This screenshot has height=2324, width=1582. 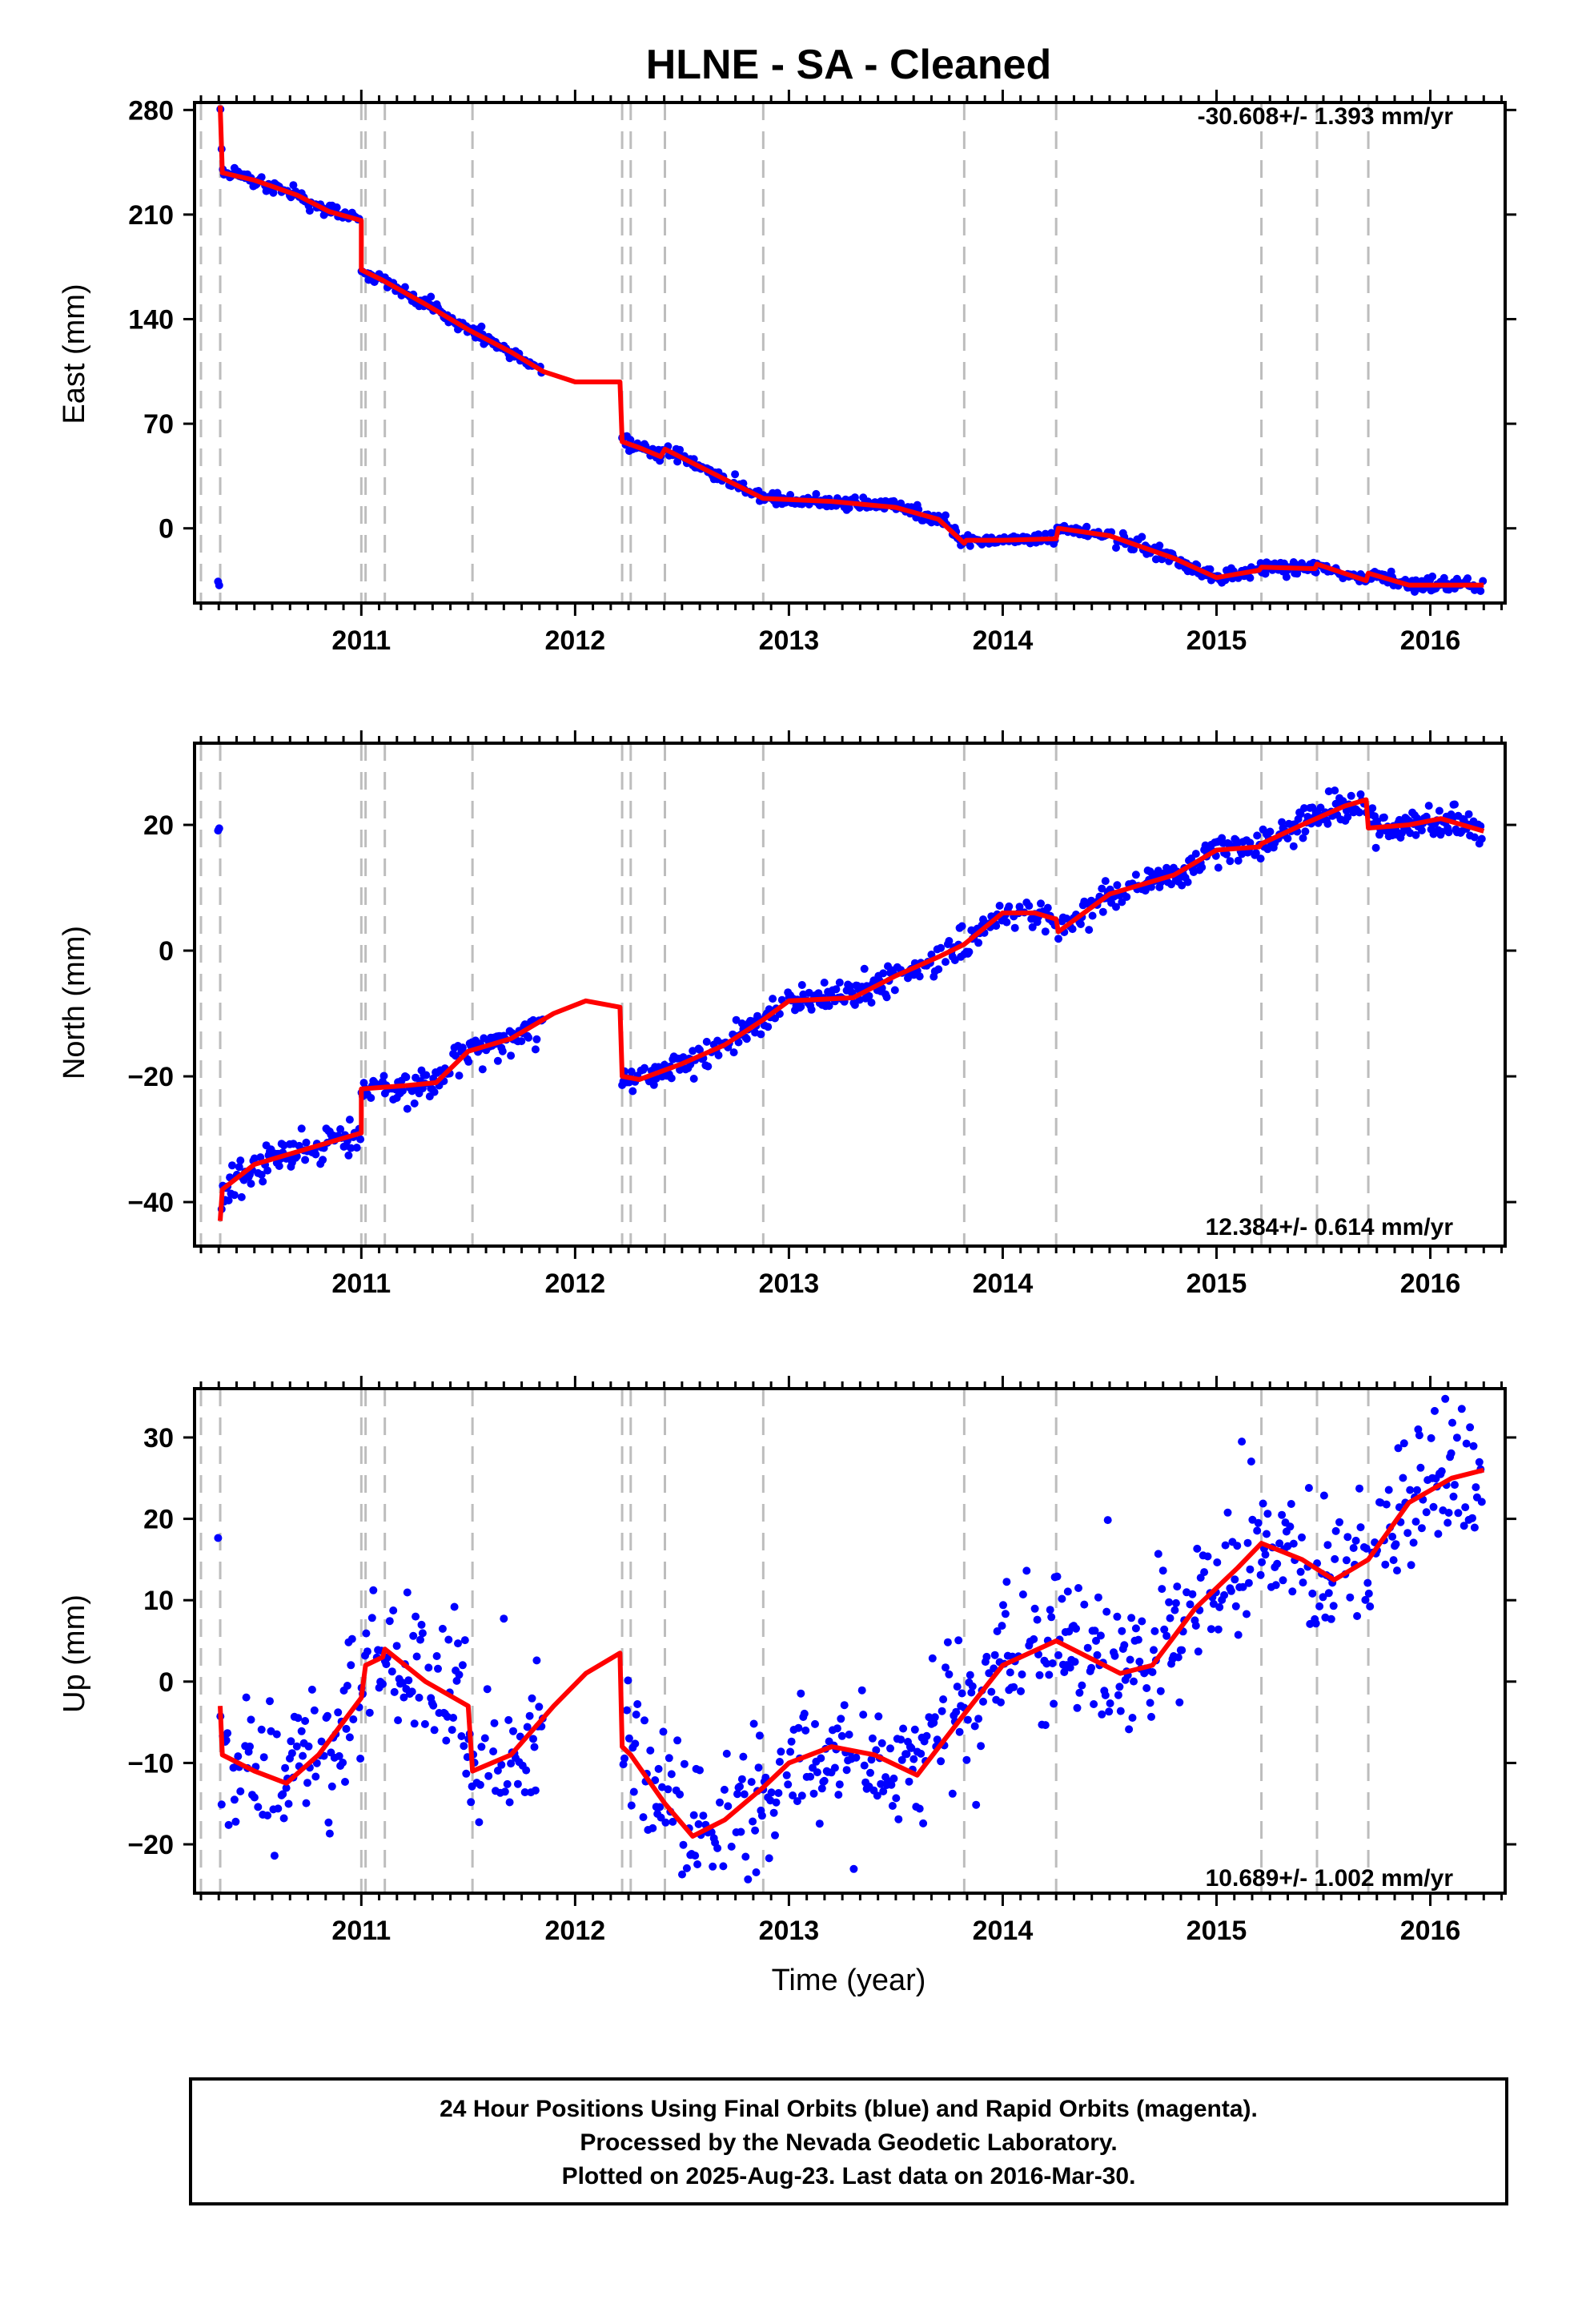 I want to click on north-model-line, so click(x=851, y=1009).